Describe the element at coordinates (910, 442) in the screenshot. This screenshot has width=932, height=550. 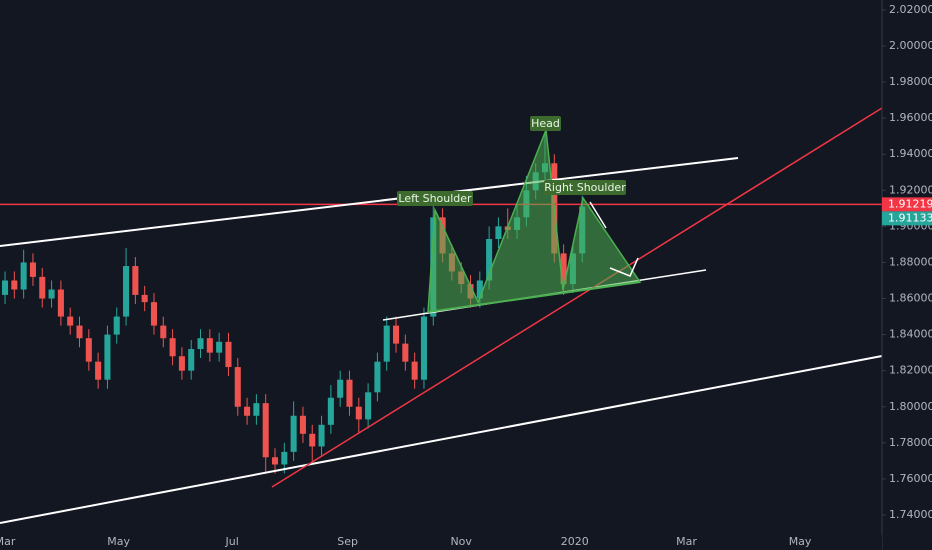
I see `y-tick-label: 1.78000` at that location.